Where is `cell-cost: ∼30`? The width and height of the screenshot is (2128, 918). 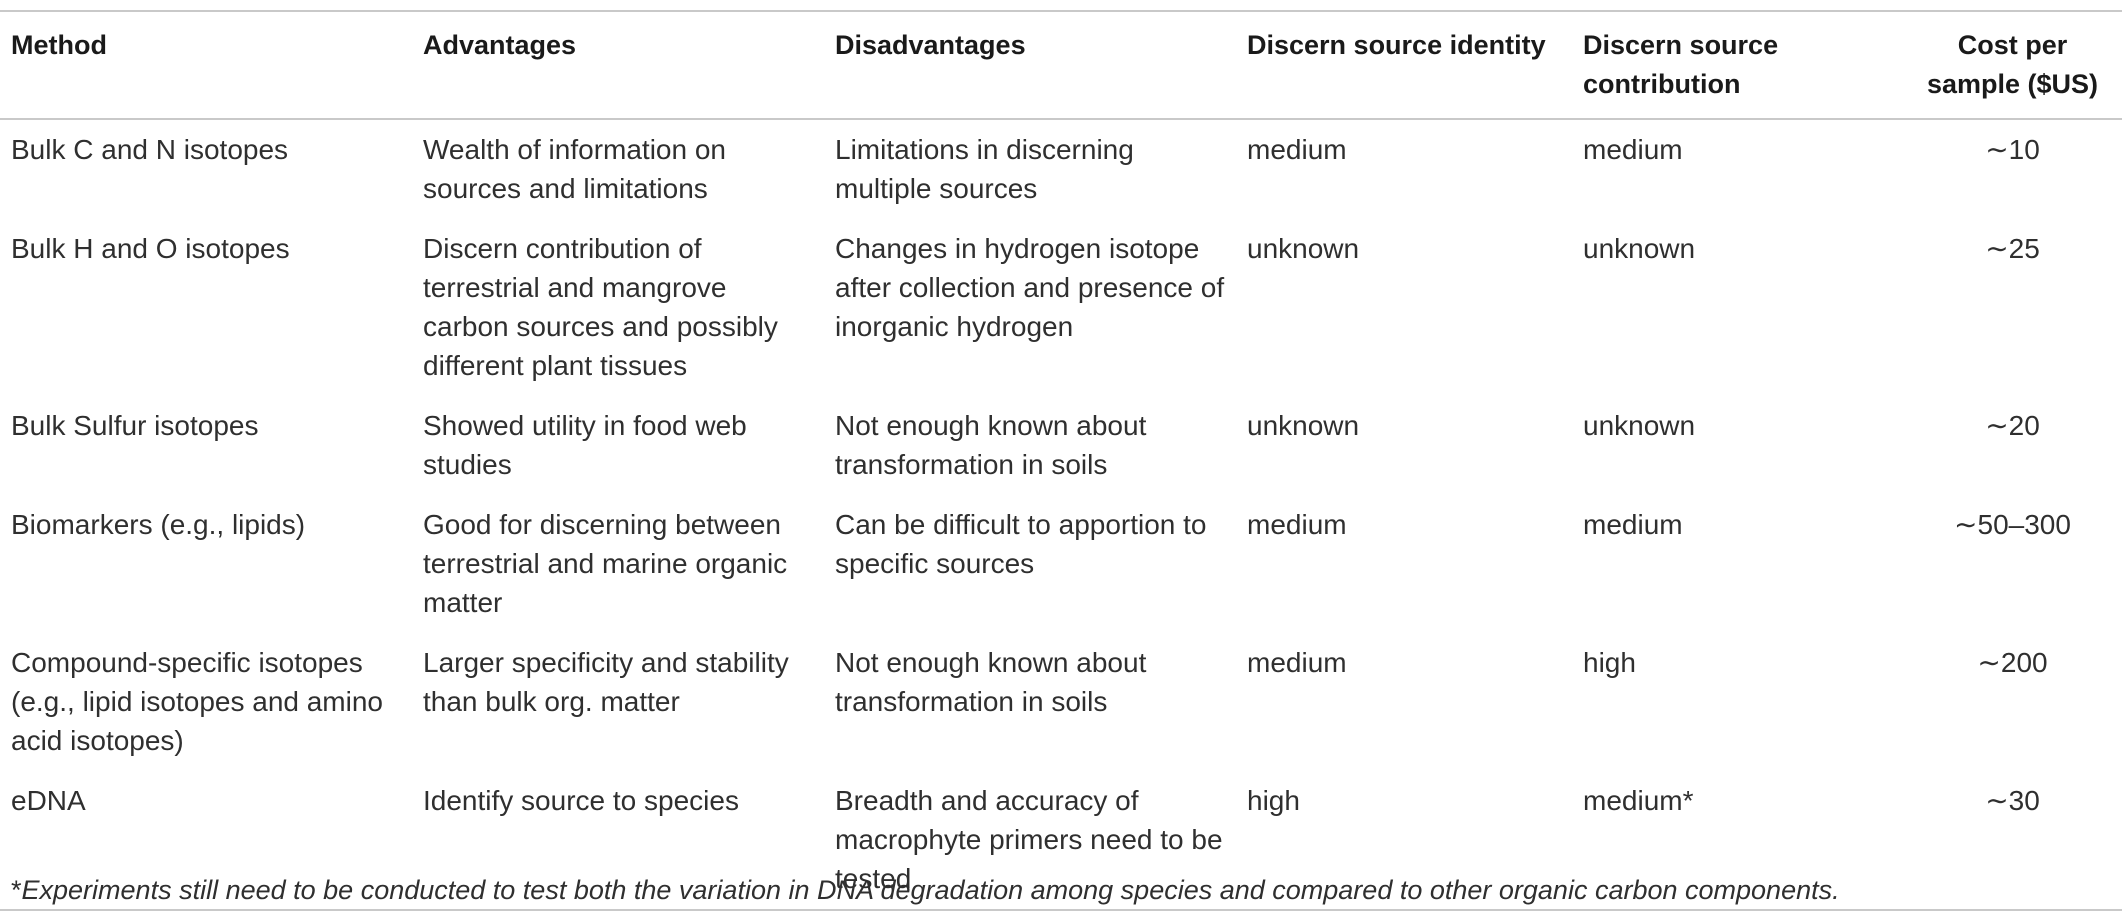
cell-cost: ∼30 is located at coordinates (2012, 800).